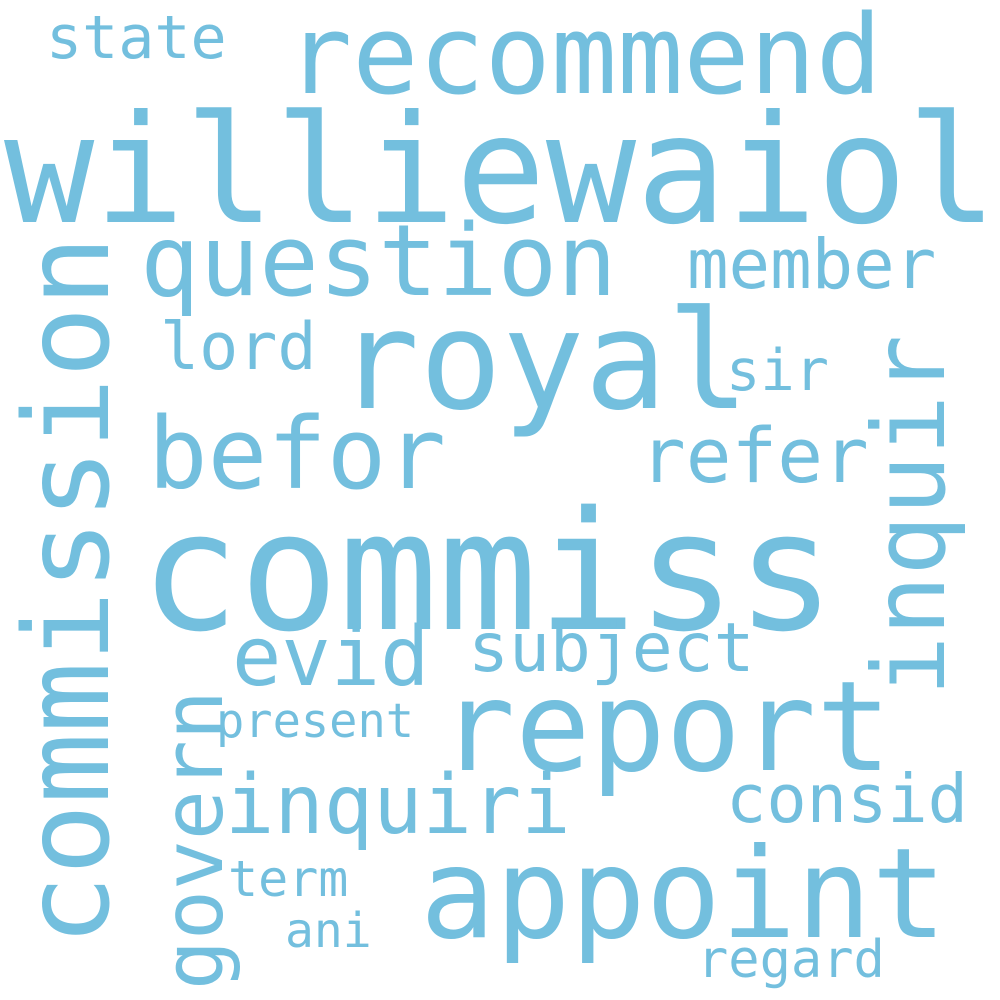  I want to click on word-recommend: recommend, so click(584, 59).